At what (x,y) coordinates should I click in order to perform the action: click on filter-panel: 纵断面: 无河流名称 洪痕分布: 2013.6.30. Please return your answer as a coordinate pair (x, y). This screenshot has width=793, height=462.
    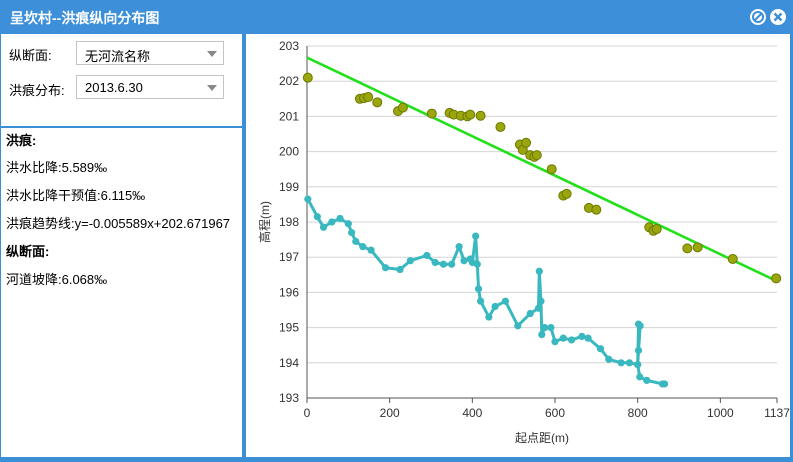
    Looking at the image, I should click on (121, 80).